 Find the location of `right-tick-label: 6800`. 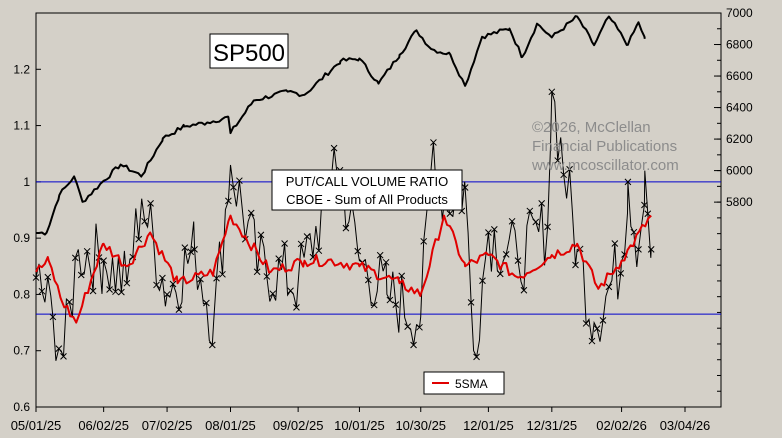

right-tick-label: 6800 is located at coordinates (739, 45).